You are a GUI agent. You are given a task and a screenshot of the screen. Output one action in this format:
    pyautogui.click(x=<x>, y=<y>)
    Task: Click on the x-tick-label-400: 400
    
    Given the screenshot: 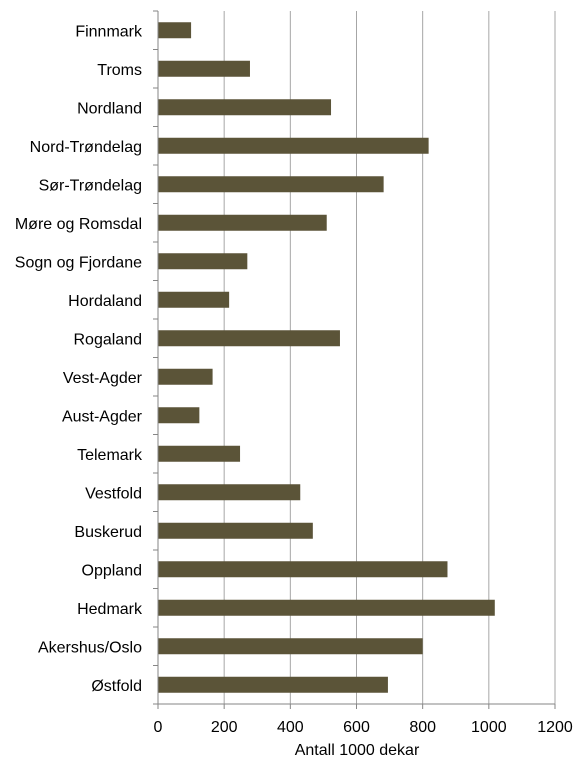 What is the action you would take?
    pyautogui.click(x=290, y=727)
    